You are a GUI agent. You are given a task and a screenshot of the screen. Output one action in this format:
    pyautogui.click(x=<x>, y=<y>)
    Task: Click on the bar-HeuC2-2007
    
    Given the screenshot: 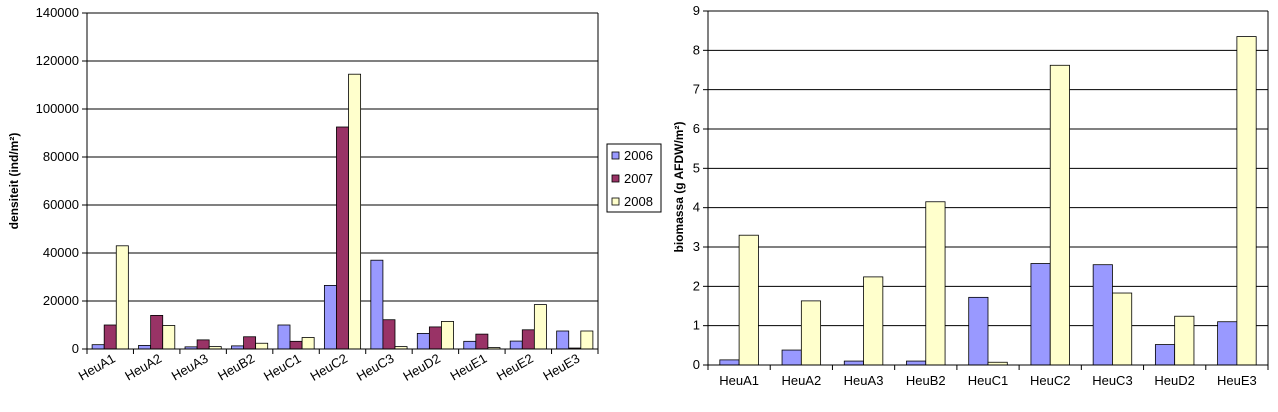 What is the action you would take?
    pyautogui.click(x=342, y=238)
    